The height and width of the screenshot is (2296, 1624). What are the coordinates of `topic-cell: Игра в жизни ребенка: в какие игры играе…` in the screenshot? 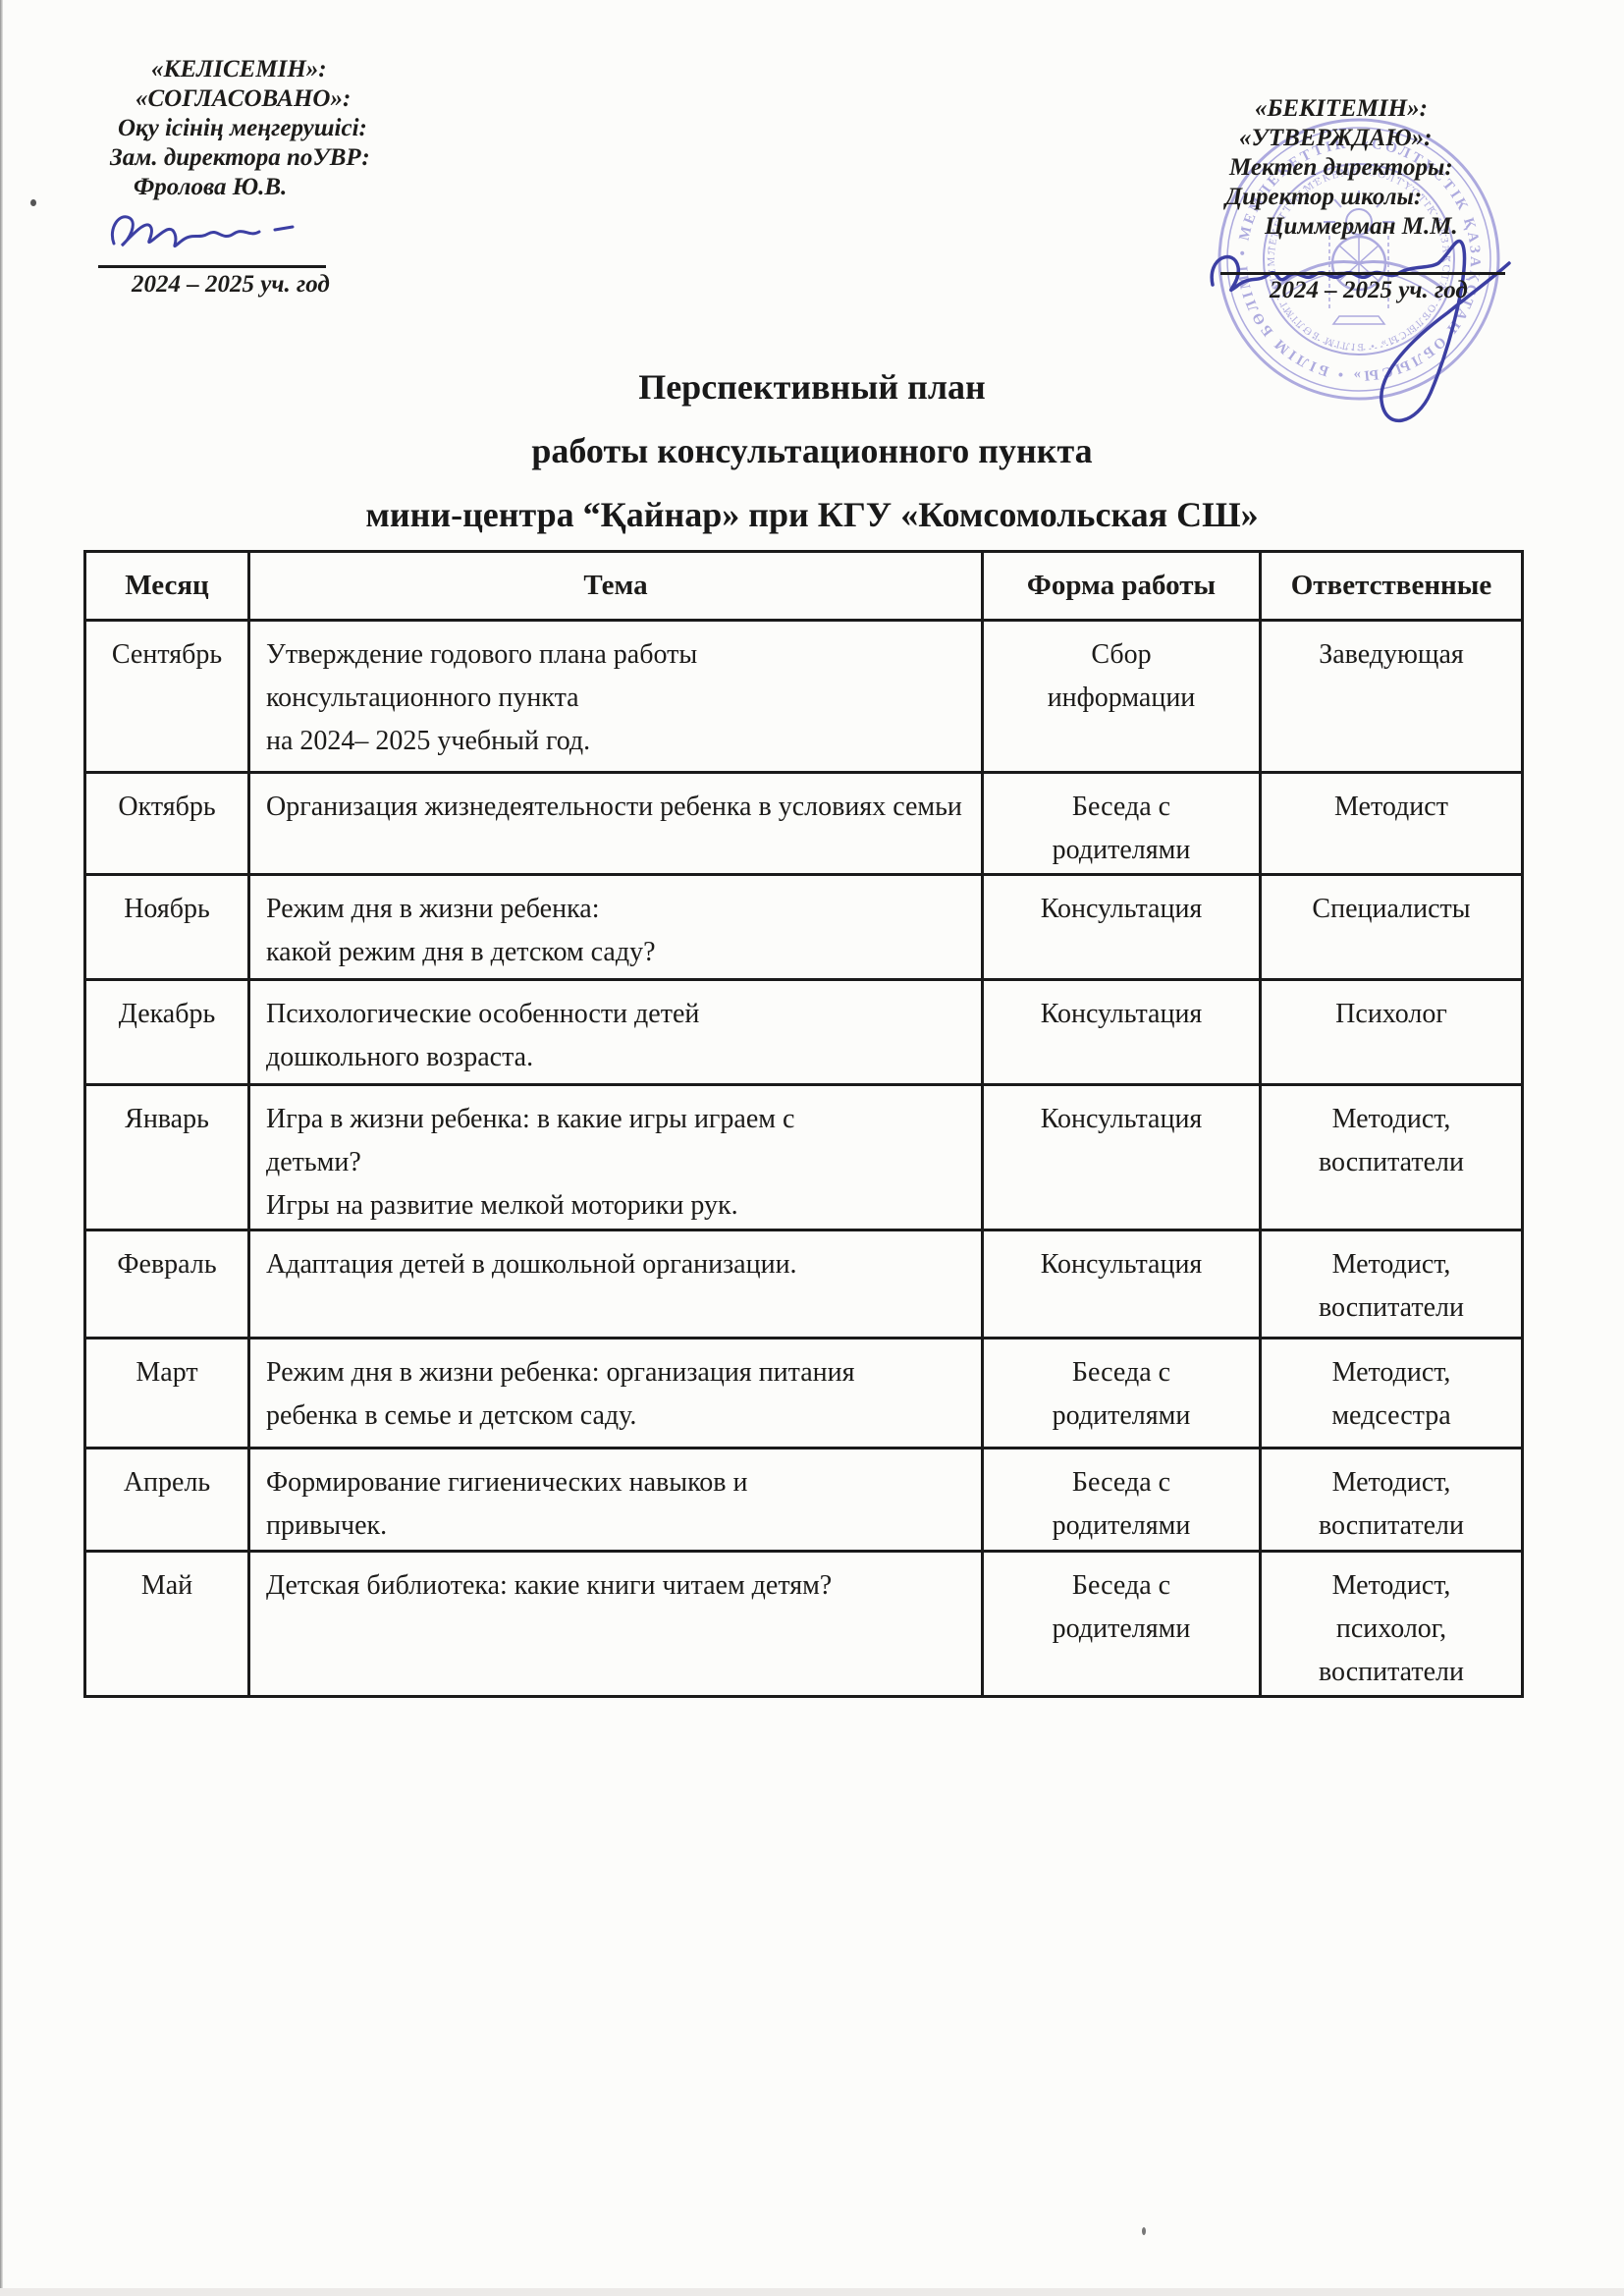 It's located at (615, 1157).